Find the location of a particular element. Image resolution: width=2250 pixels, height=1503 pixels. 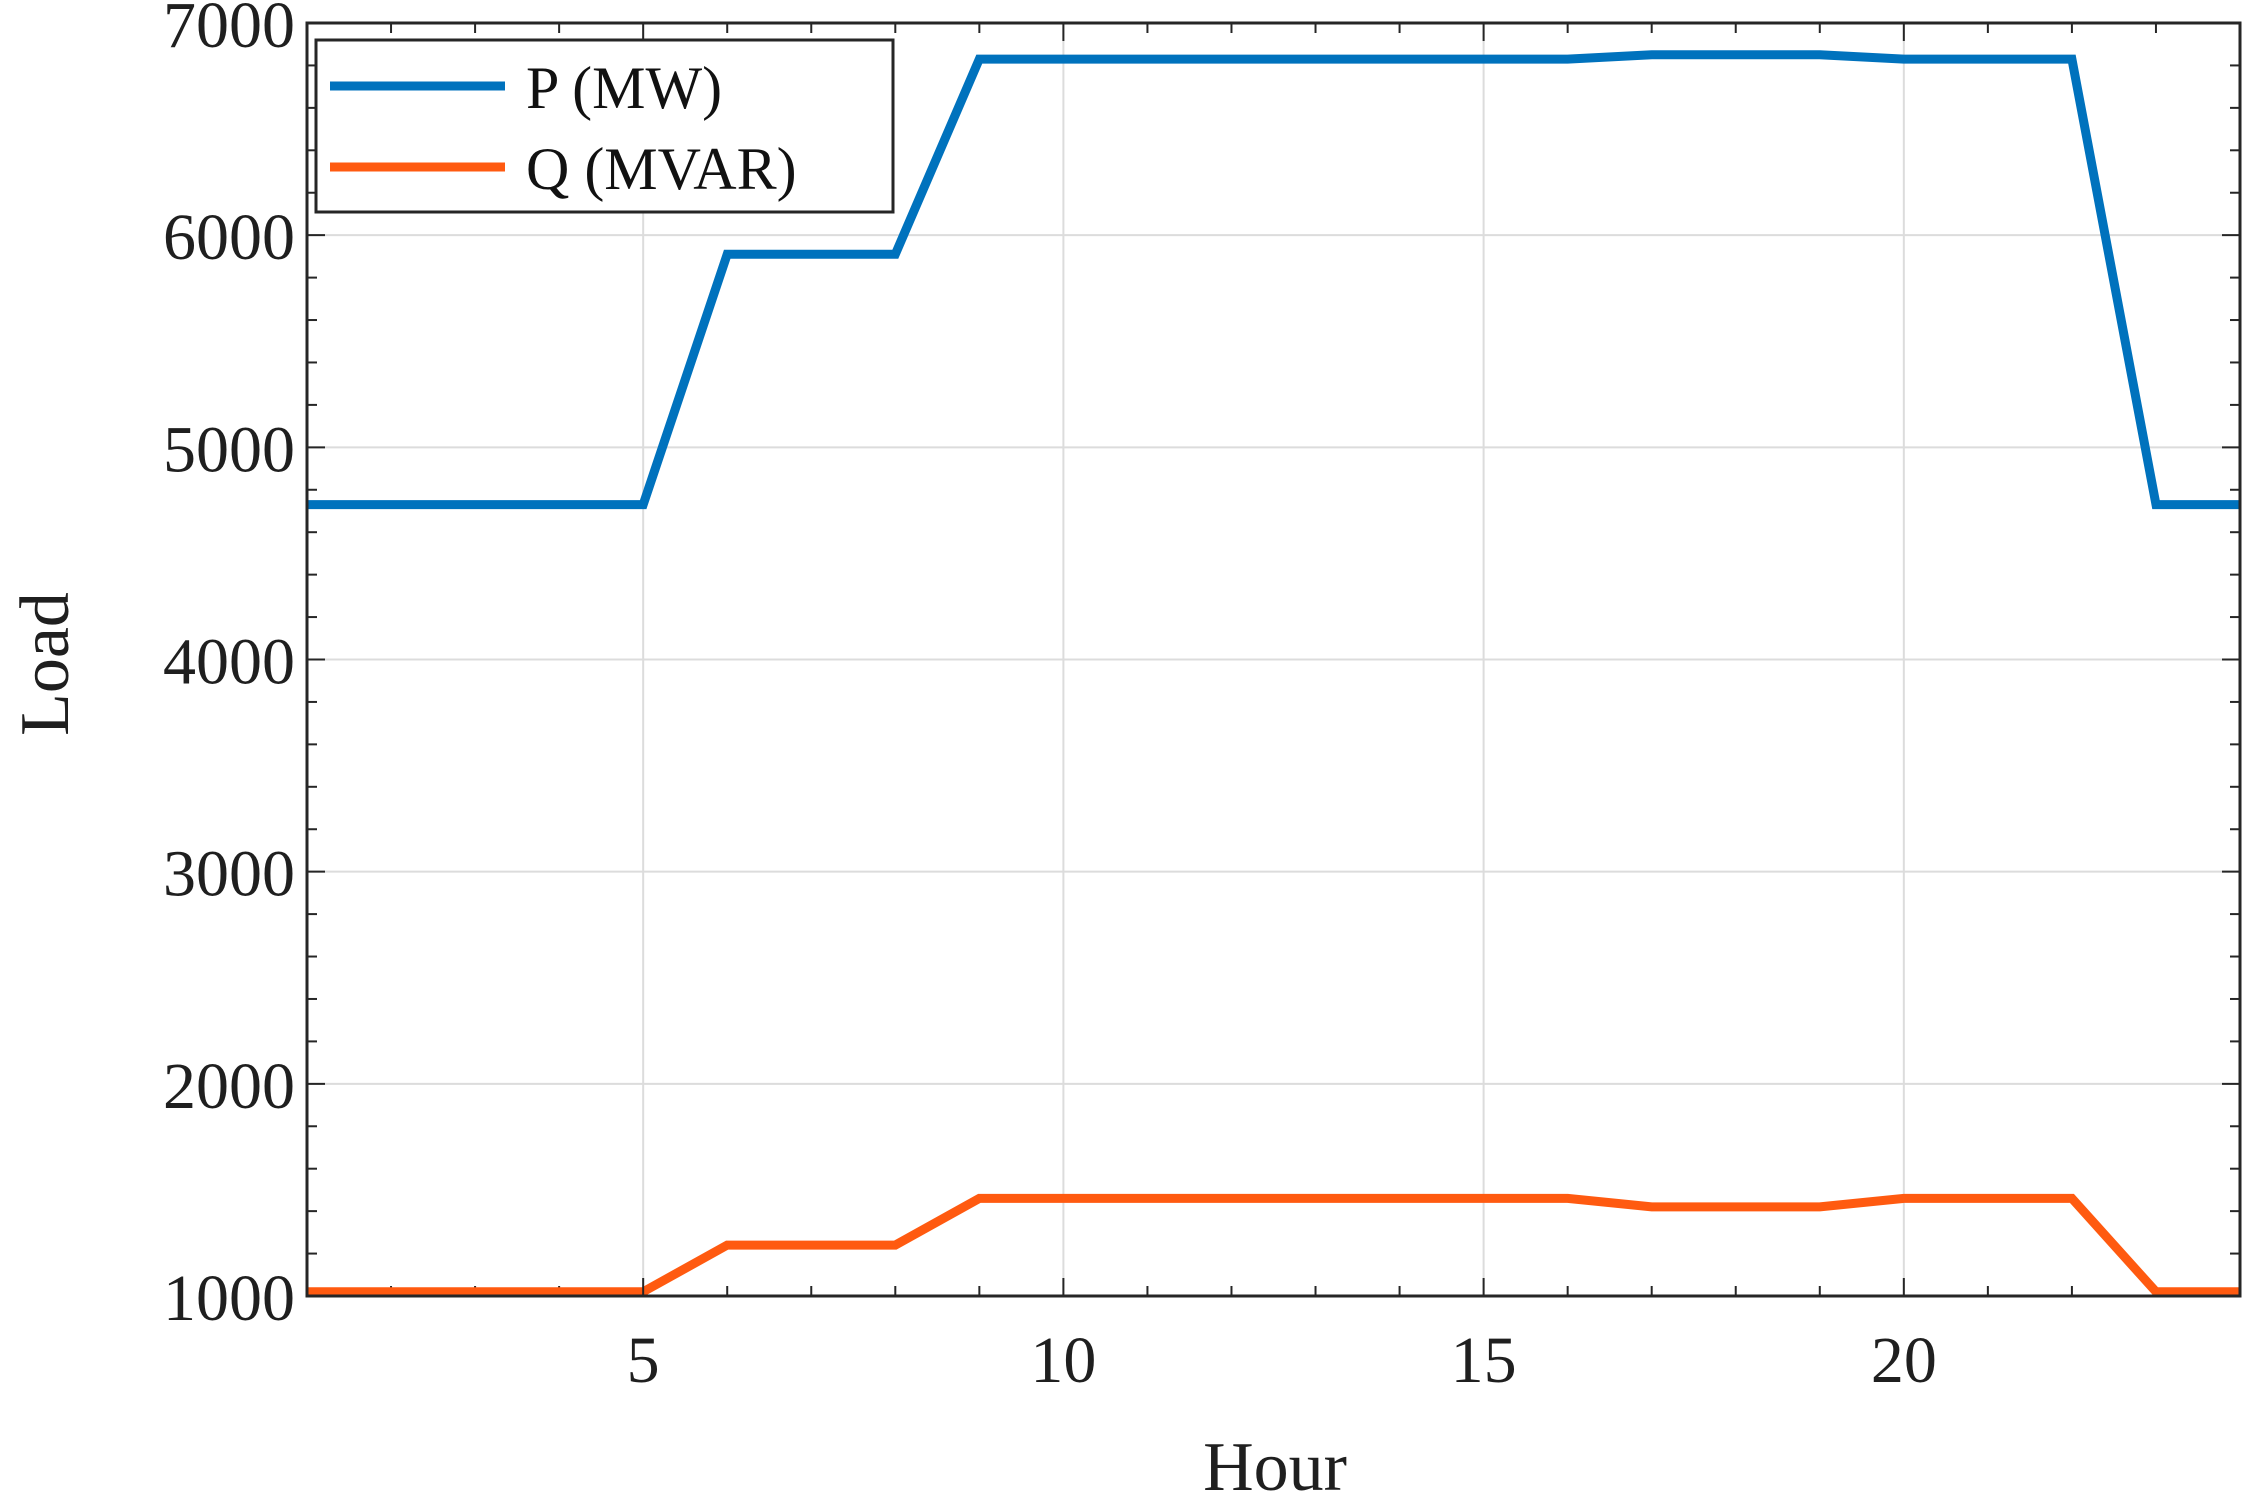

legend-label-p: P (MW) is located at coordinates (624, 88).